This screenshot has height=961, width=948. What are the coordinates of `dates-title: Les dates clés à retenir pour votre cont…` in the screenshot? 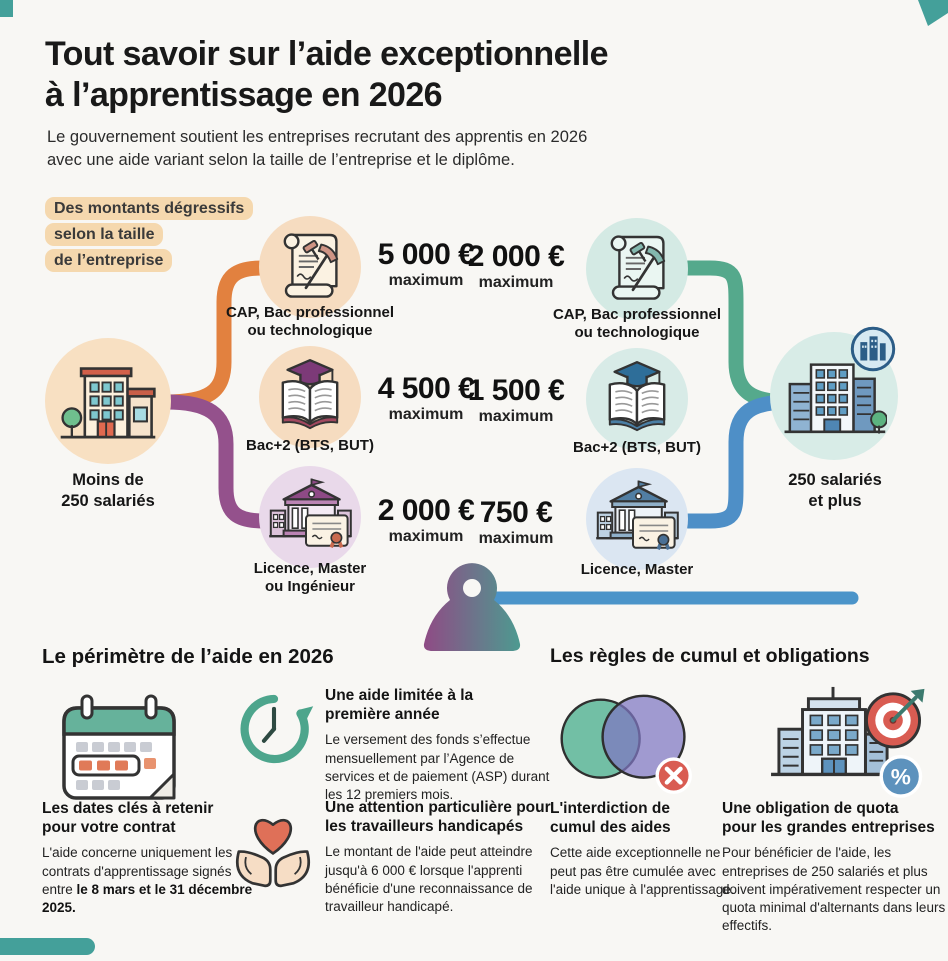 It's located at (128, 818).